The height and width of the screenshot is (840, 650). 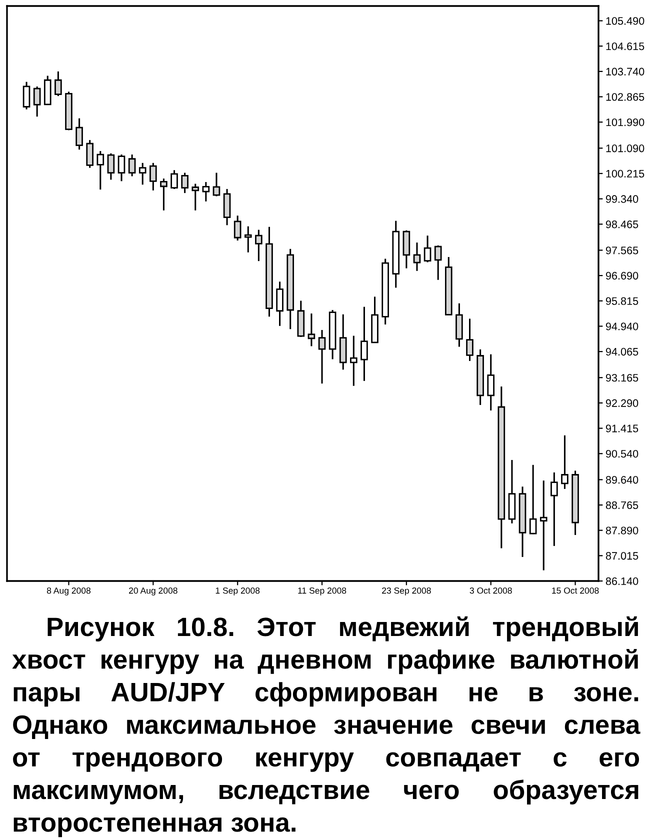 What do you see at coordinates (625, 97) in the screenshot?
I see `y-tick-label: 102.865` at bounding box center [625, 97].